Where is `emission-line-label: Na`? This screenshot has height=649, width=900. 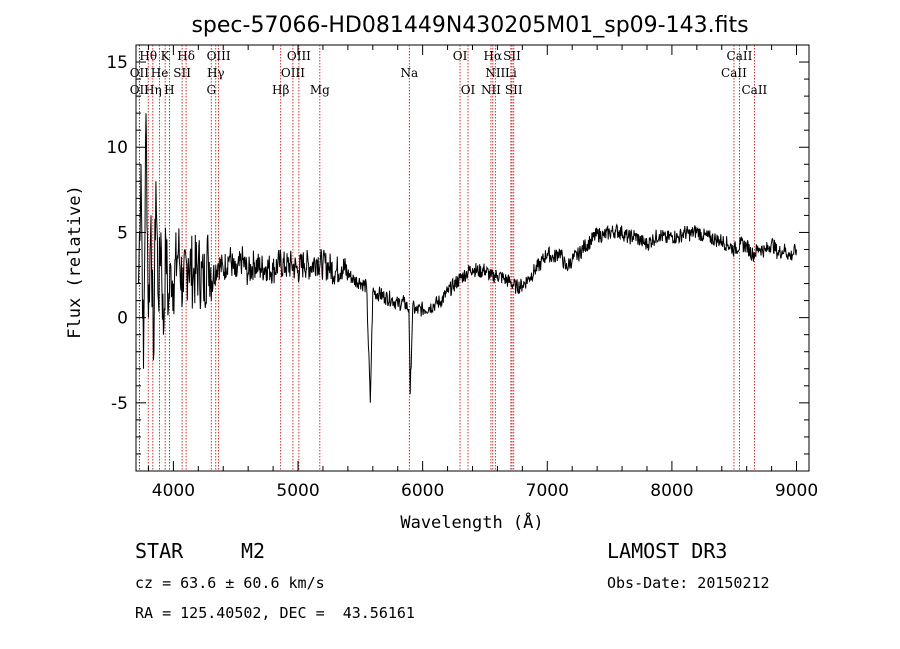
emission-line-label: Na is located at coordinates (409, 73).